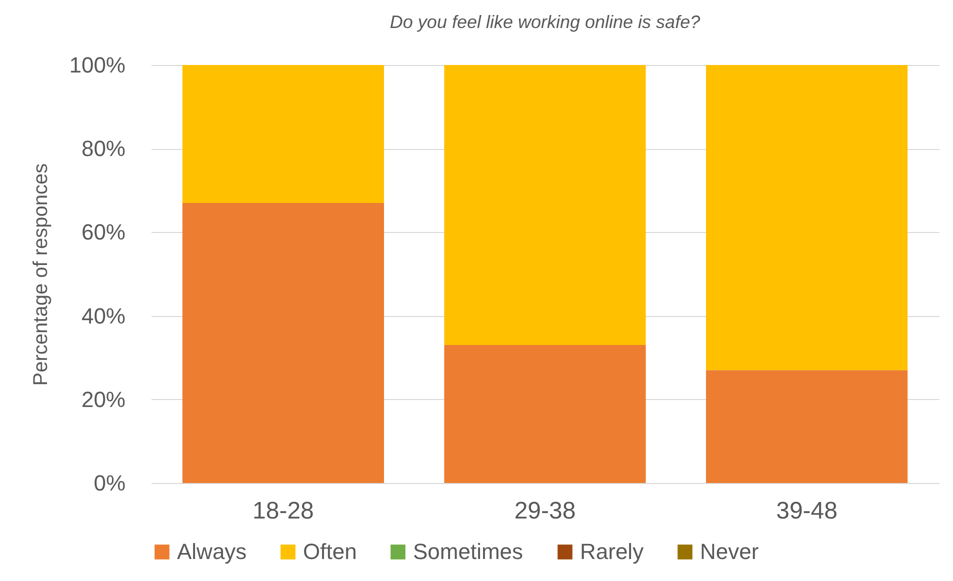  Describe the element at coordinates (103, 149) in the screenshot. I see `y-tick-label: 80%` at that location.